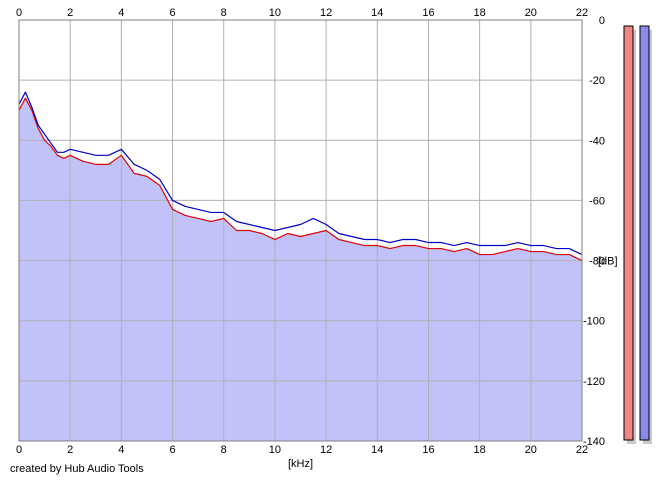 Image resolution: width=664 pixels, height=481 pixels. What do you see at coordinates (644, 233) in the screenshot?
I see `level-meter-right` at bounding box center [644, 233].